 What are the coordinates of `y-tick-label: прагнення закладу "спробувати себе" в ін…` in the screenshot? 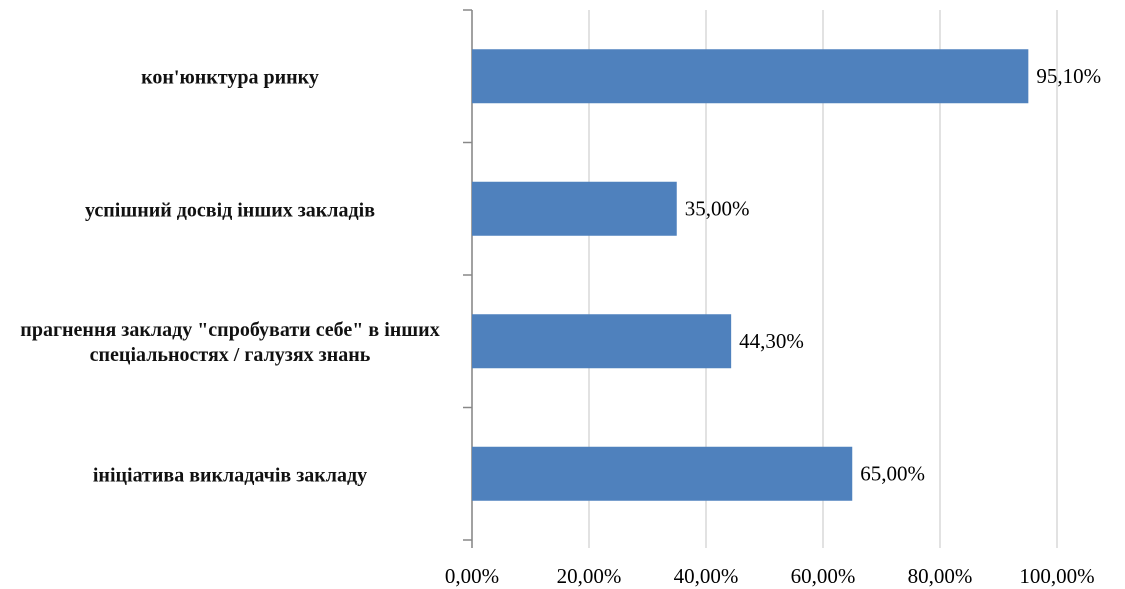 It's located at (230, 343).